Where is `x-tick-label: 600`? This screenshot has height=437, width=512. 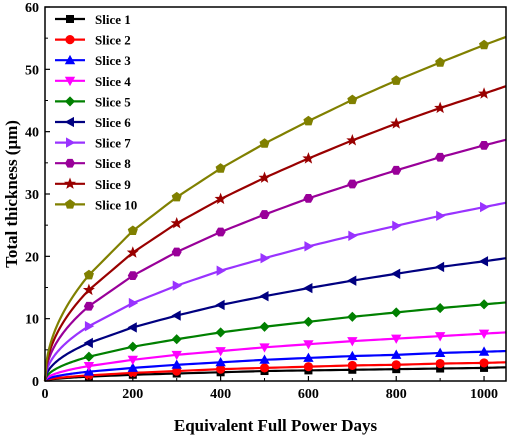 x-tick-label: 600 is located at coordinates (308, 394).